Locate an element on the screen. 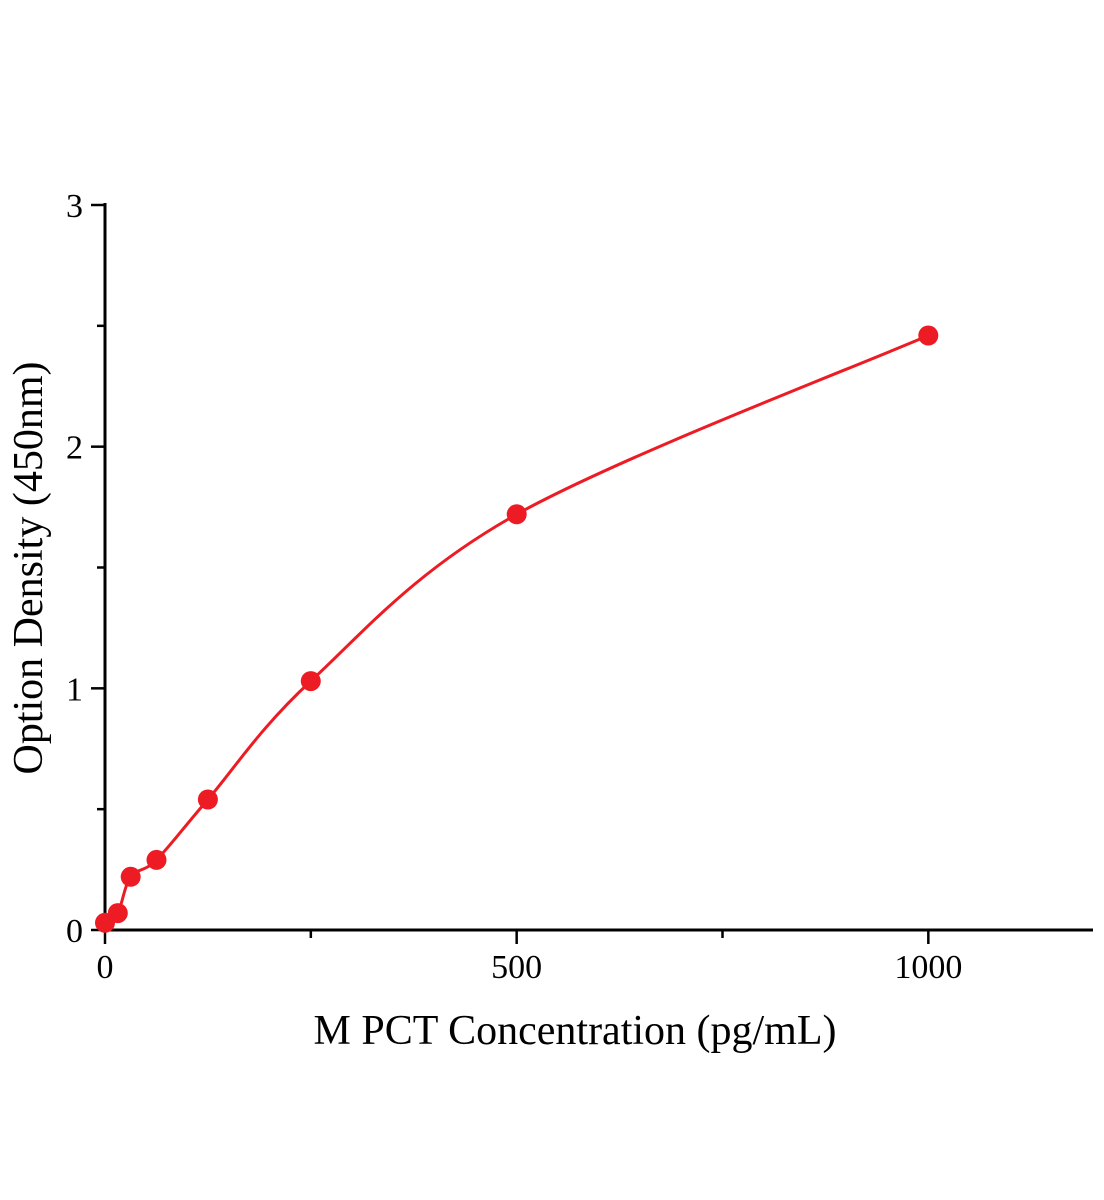 This screenshot has height=1200, width=1104. y-tick-label: 0 is located at coordinates (74, 931).